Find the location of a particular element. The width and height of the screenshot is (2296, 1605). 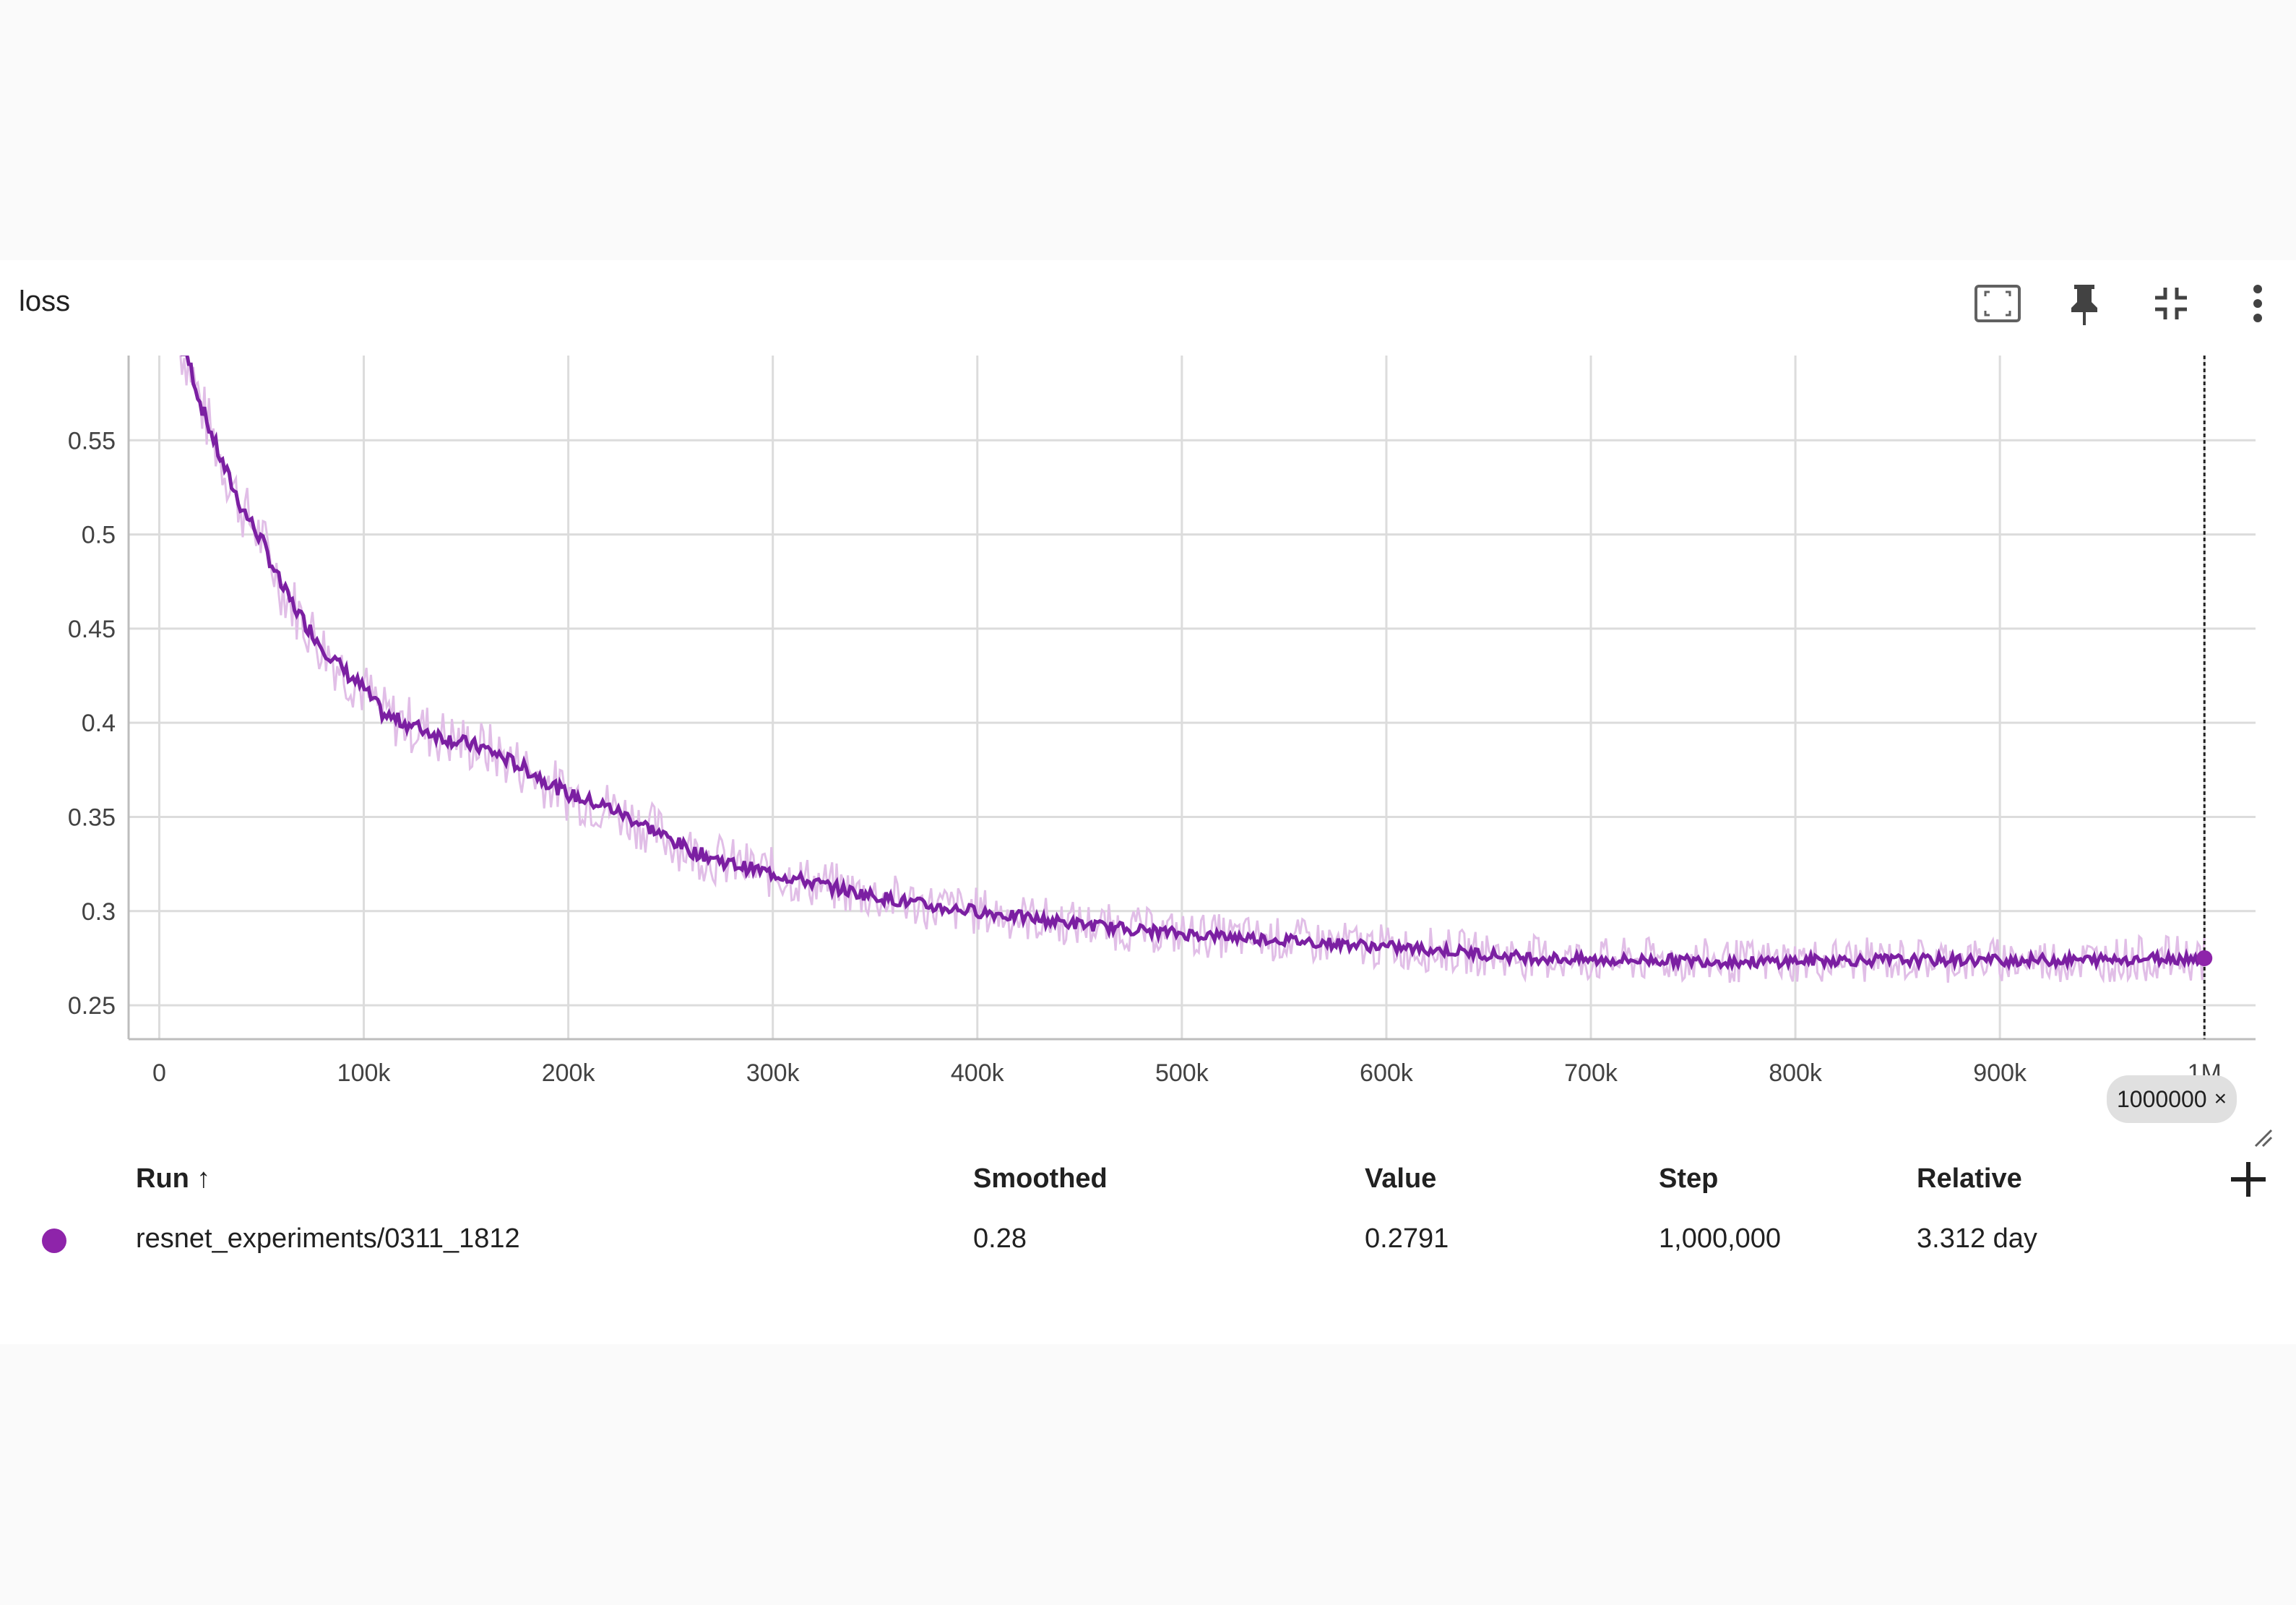

series-end-point is located at coordinates (2204, 958).